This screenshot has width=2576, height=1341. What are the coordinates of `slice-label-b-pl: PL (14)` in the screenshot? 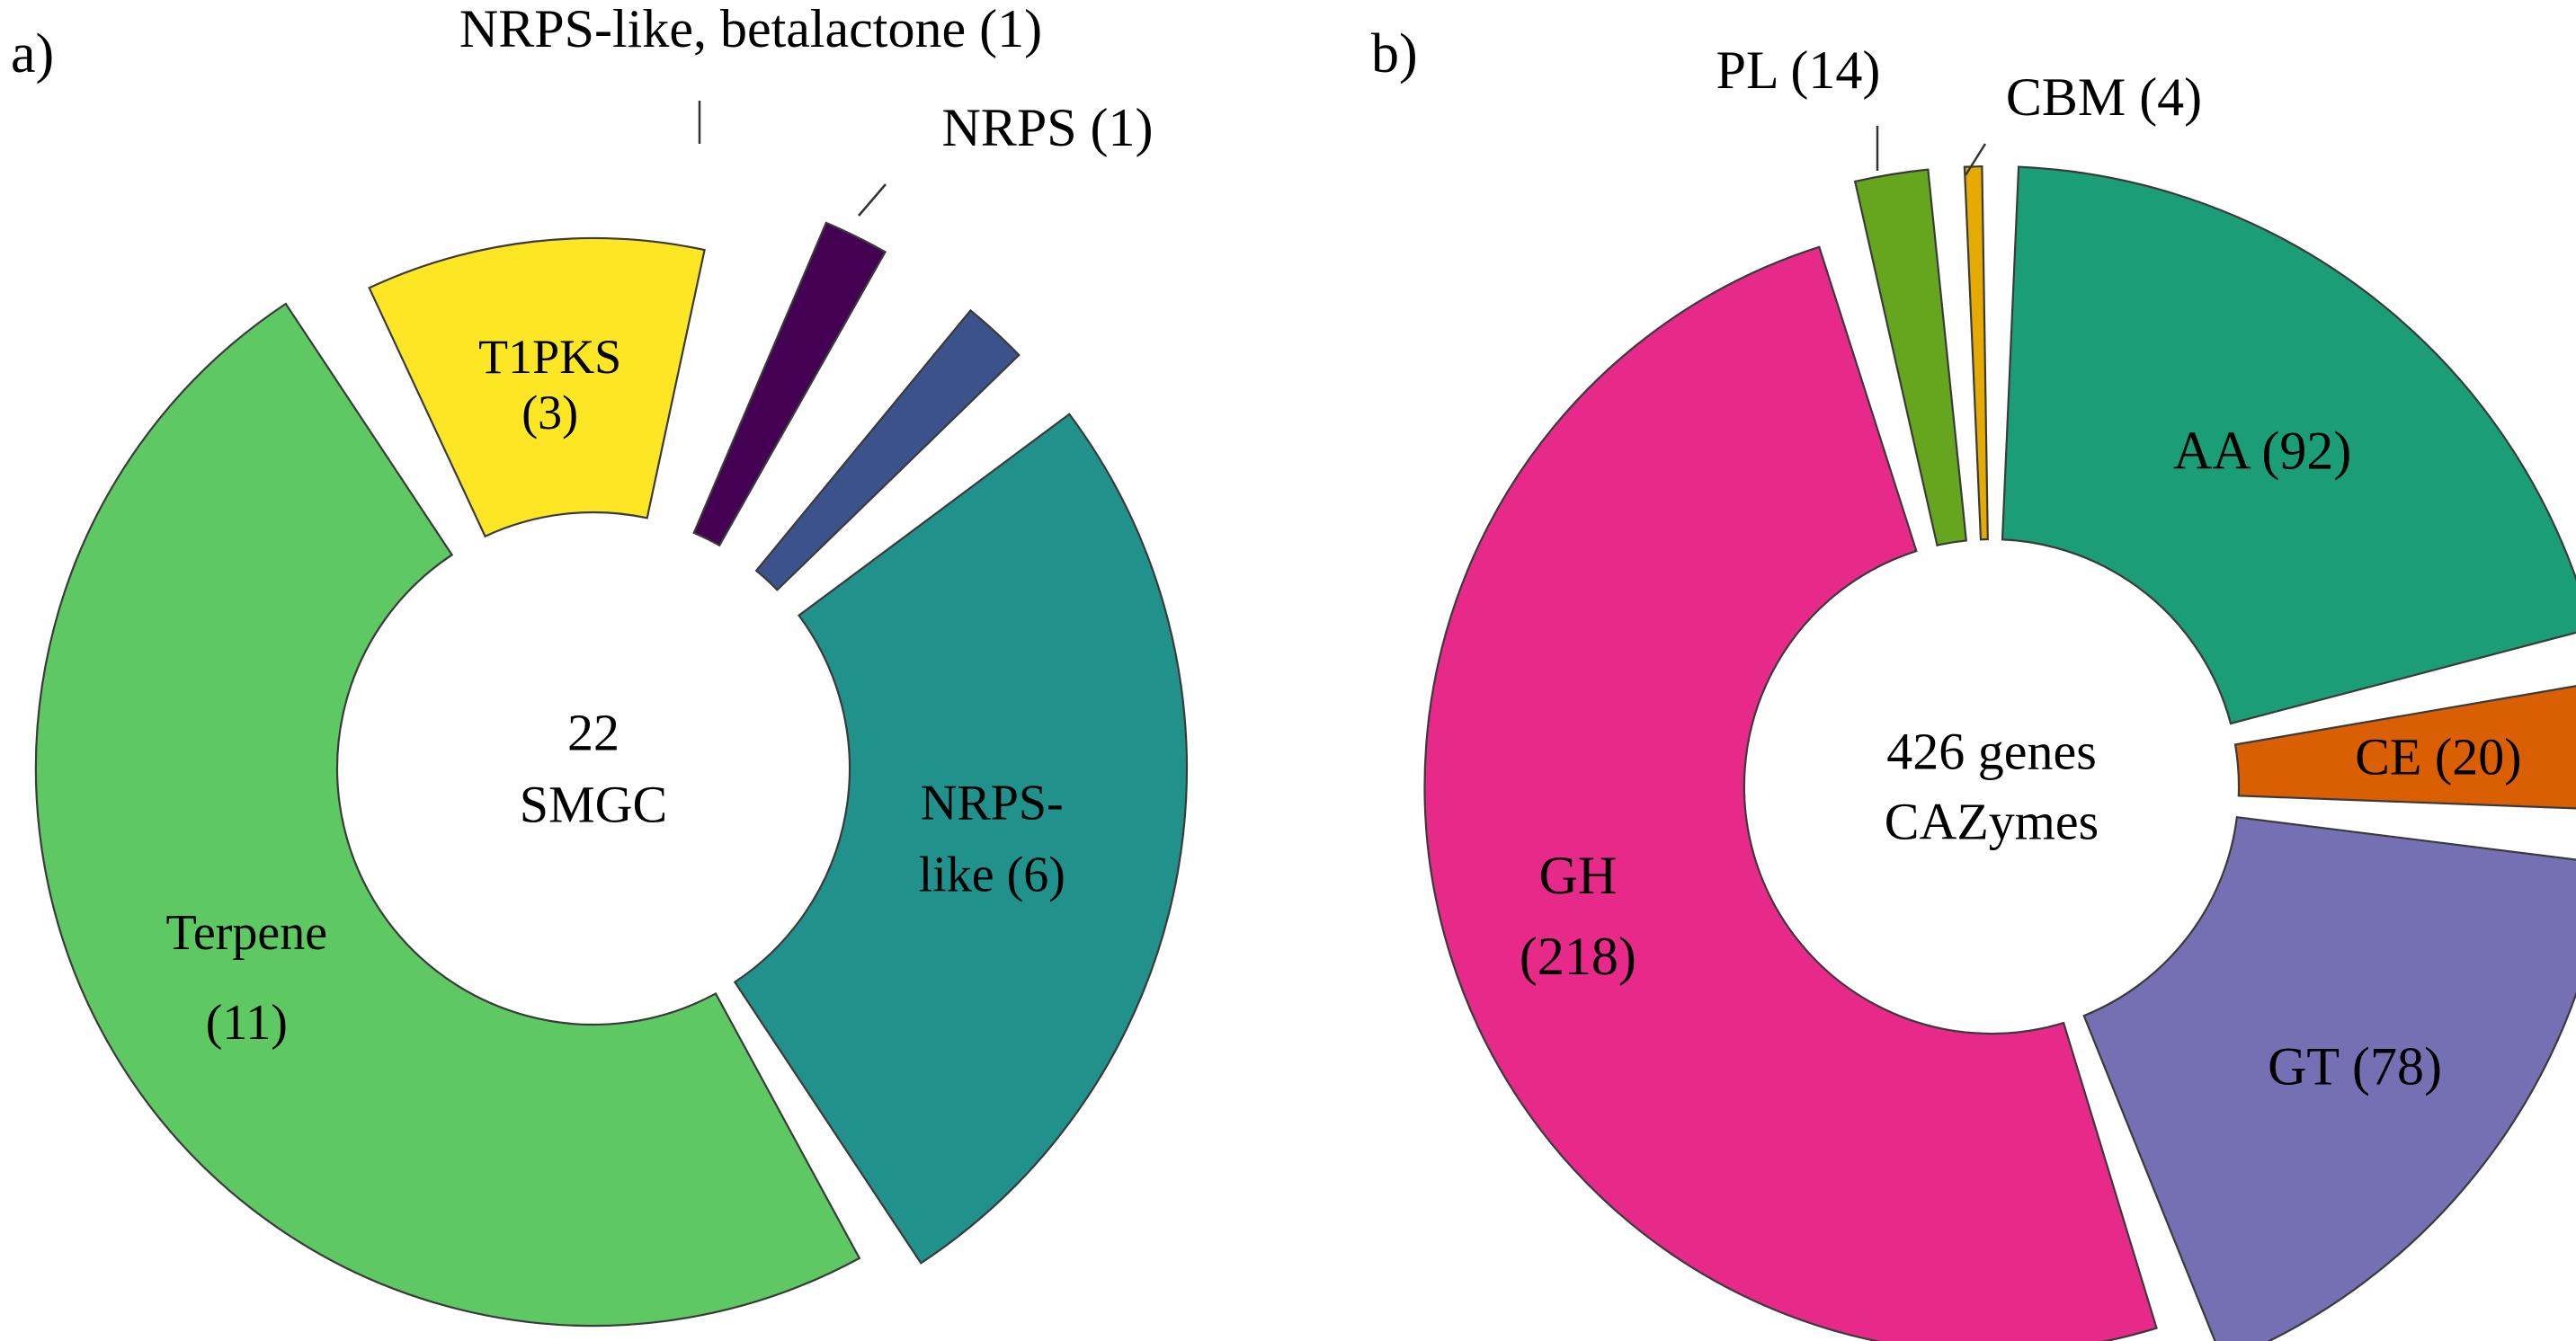 It's located at (1799, 70).